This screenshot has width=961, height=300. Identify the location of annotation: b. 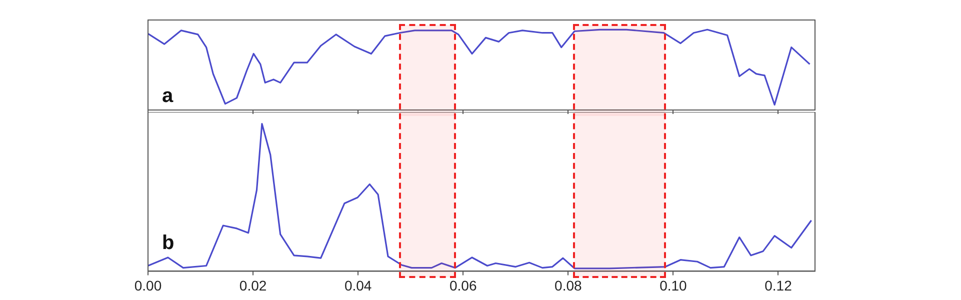
(168, 243).